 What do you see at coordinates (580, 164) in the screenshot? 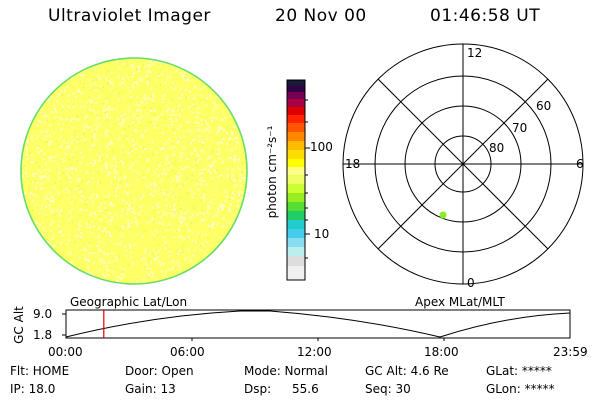
I see `mlt-label-6: 6` at bounding box center [580, 164].